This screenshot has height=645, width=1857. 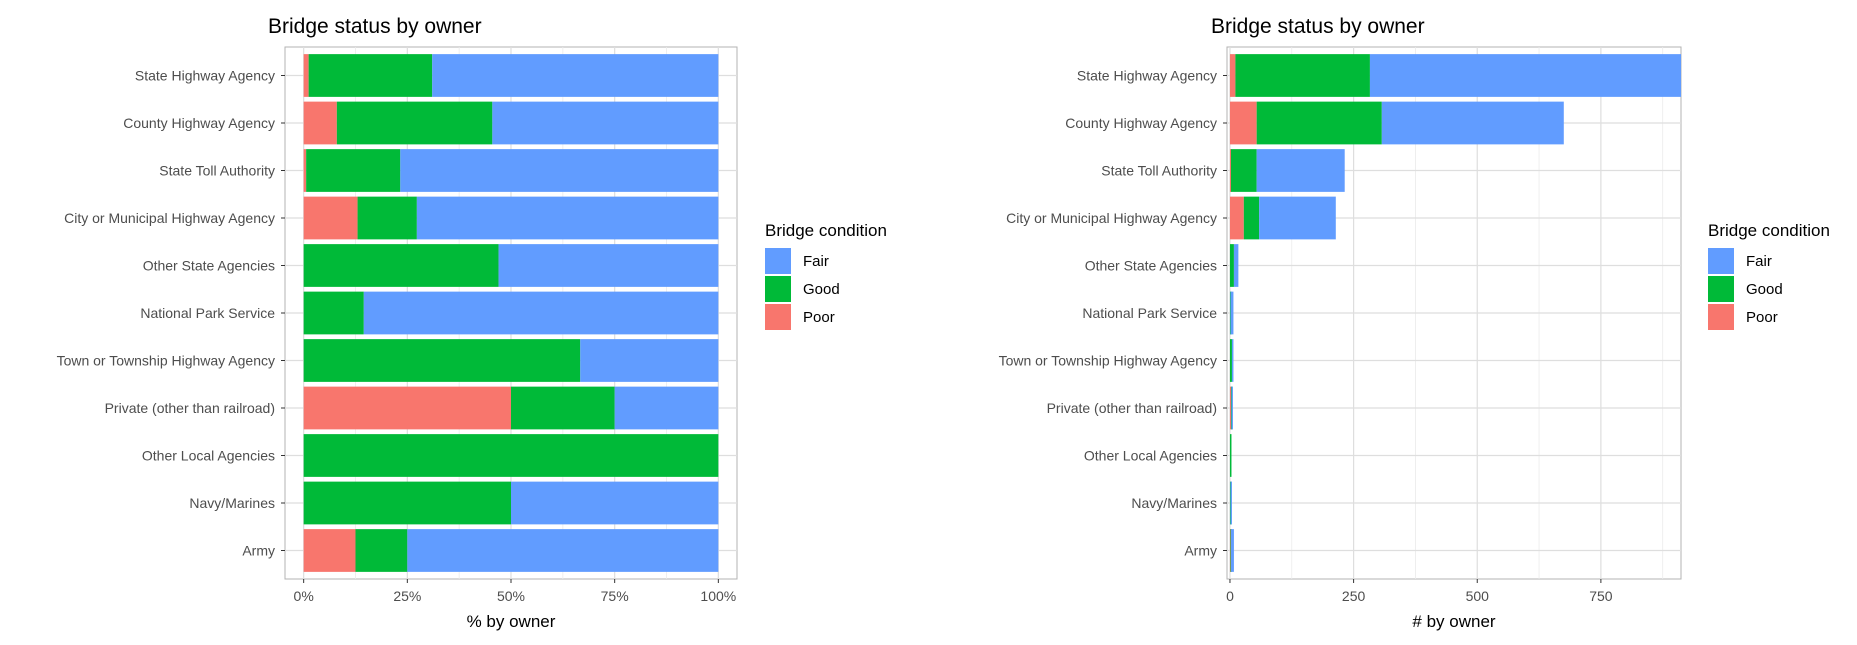 What do you see at coordinates (1230, 596) in the screenshot?
I see `x-tick-label: 0` at bounding box center [1230, 596].